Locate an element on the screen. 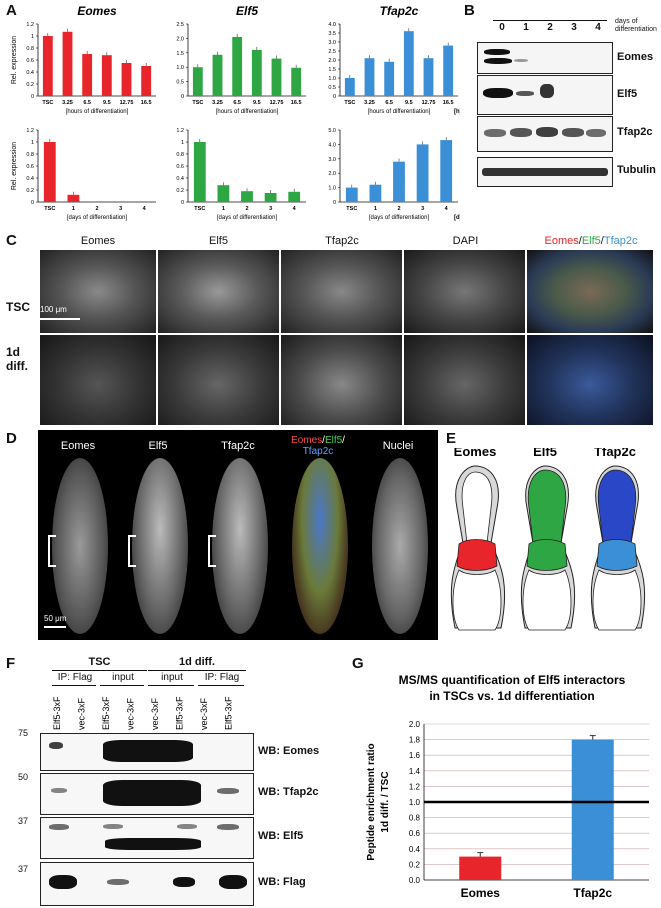 The height and width of the screenshot is (908, 661). chart-title: Elf5 is located at coordinates (247, 11).